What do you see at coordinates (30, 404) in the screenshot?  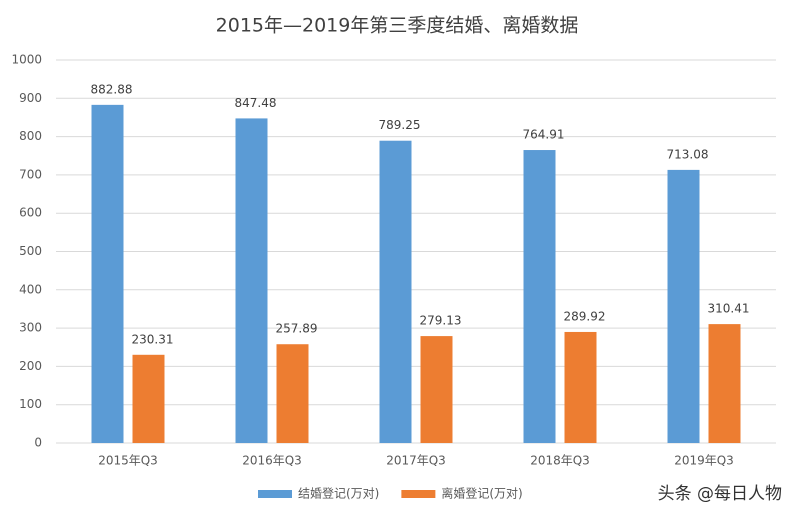 I see `y-tick-label: 100` at bounding box center [30, 404].